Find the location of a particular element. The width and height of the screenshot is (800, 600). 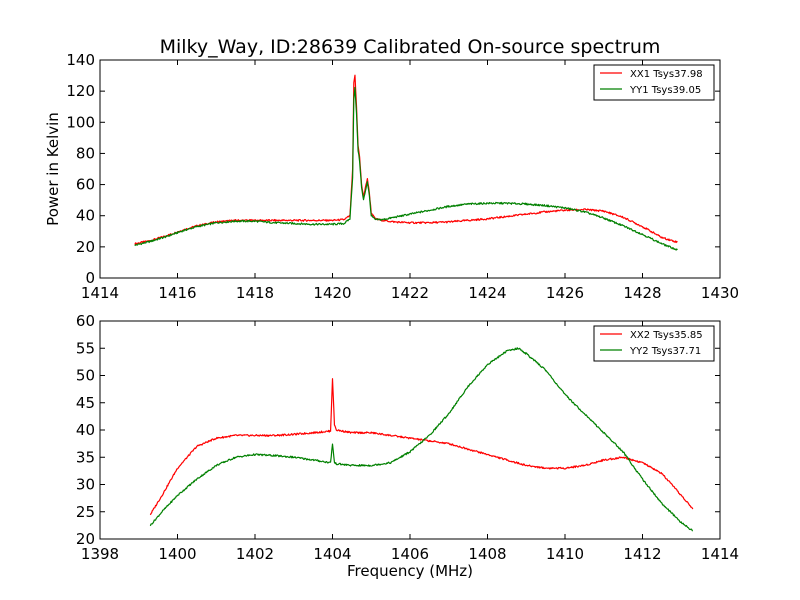

bottom-x-tick-label: 1408 is located at coordinates (487, 554).